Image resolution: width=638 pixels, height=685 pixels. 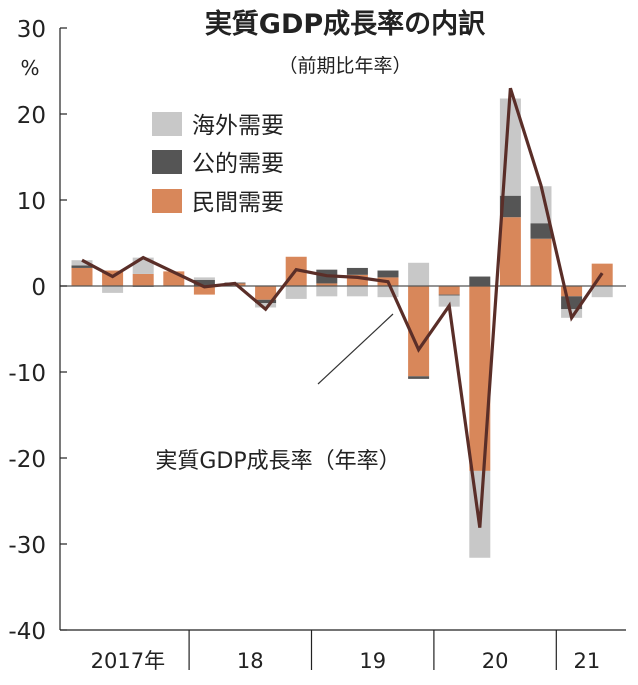 What do you see at coordinates (372, 661) in the screenshot?
I see `x-year-label: 19` at bounding box center [372, 661].